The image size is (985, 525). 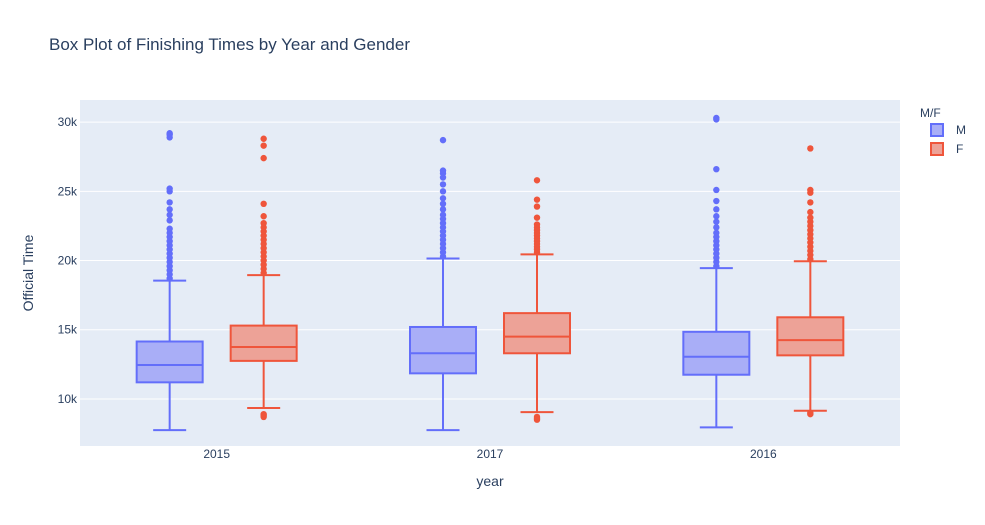 What do you see at coordinates (937, 149) in the screenshot?
I see `legend-swatch-F` at bounding box center [937, 149].